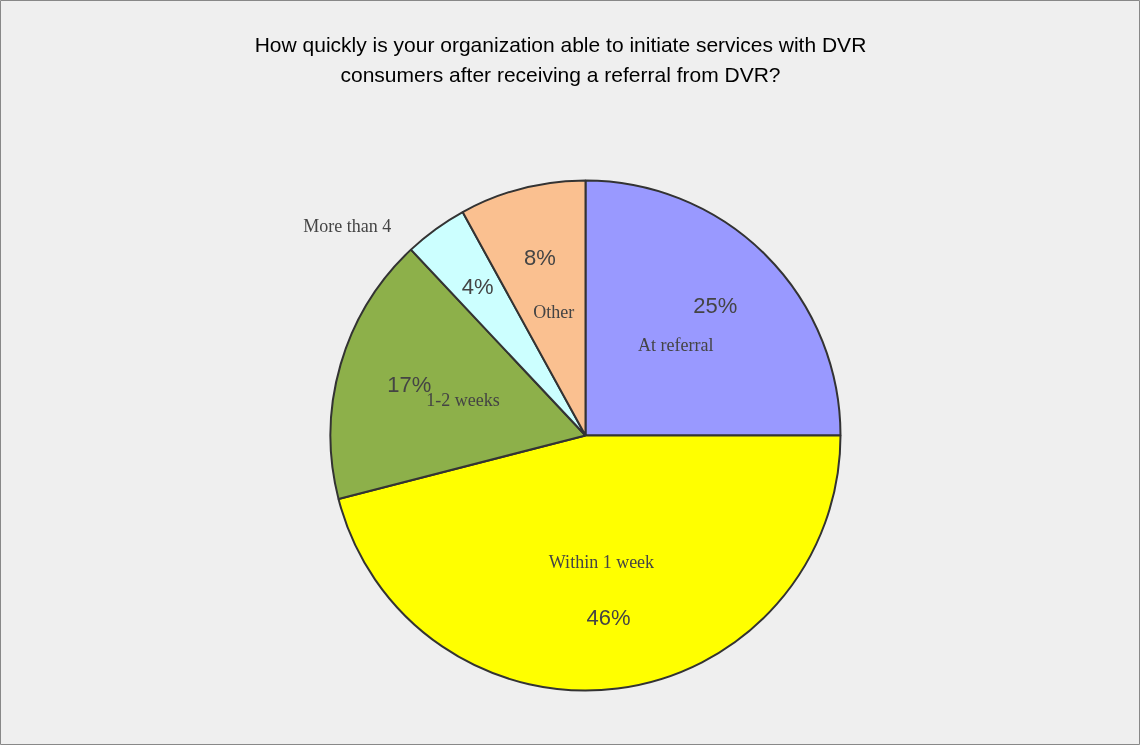  Describe the element at coordinates (477, 287) in the screenshot. I see `data-label: 4%` at that location.